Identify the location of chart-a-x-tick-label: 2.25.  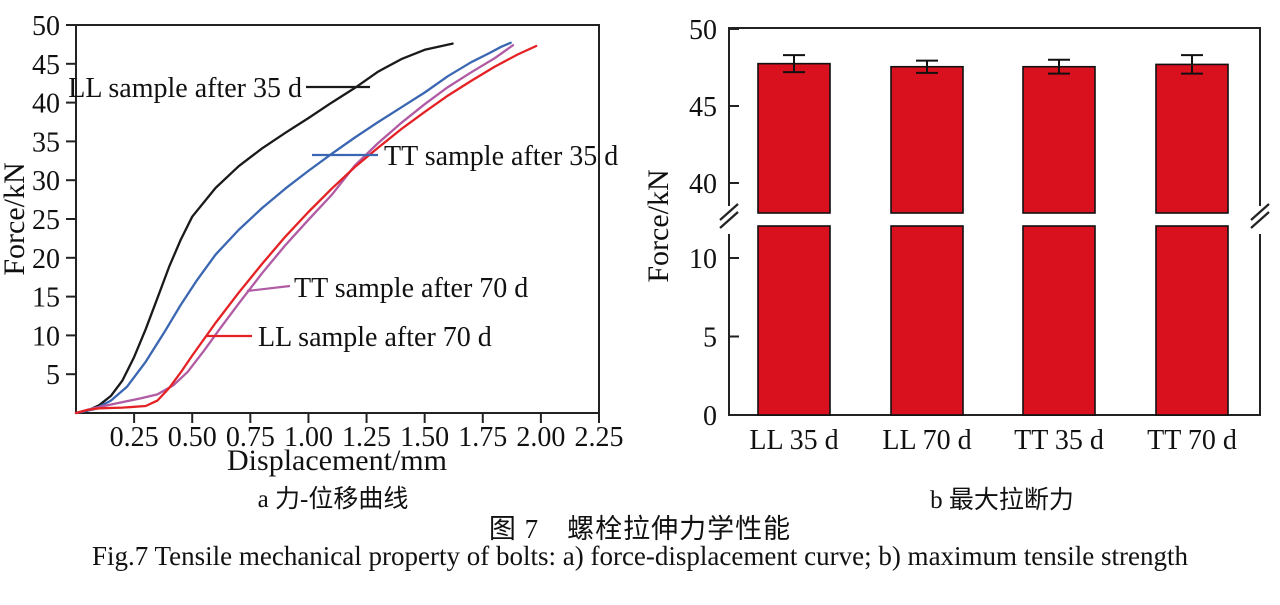
(599, 437).